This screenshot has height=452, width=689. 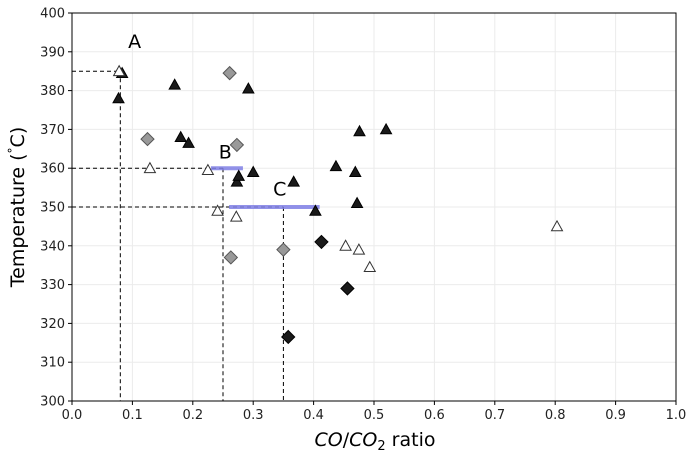 I want to click on x-tick-label: 0.8, so click(x=555, y=415).